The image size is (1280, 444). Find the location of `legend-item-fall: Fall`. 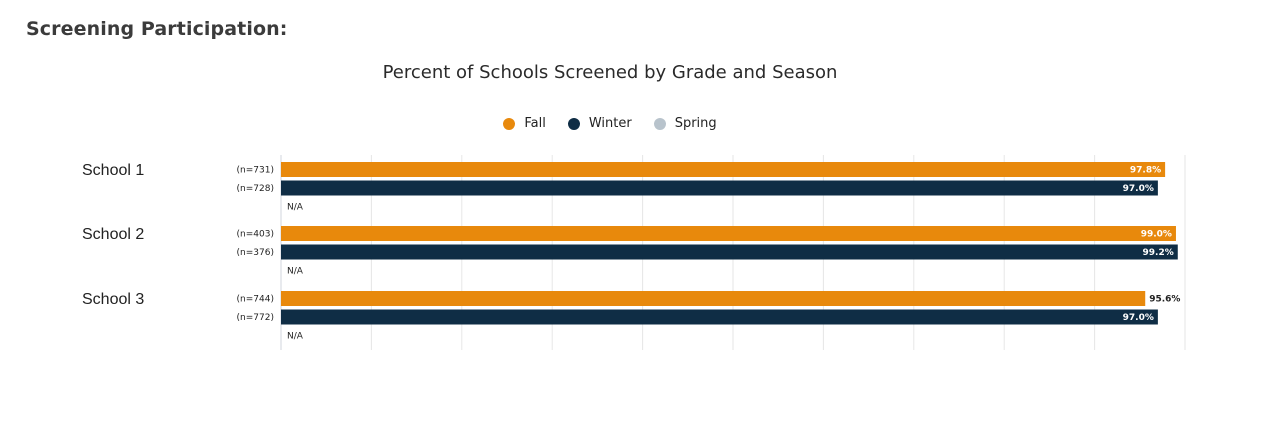

legend-item-fall: Fall is located at coordinates (524, 123).